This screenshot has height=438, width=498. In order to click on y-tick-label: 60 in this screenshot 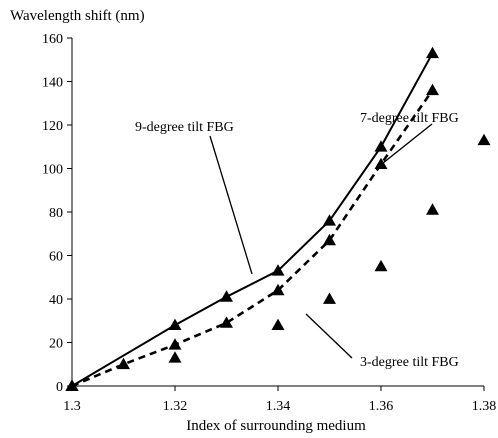, I will do `click(56, 257)`.